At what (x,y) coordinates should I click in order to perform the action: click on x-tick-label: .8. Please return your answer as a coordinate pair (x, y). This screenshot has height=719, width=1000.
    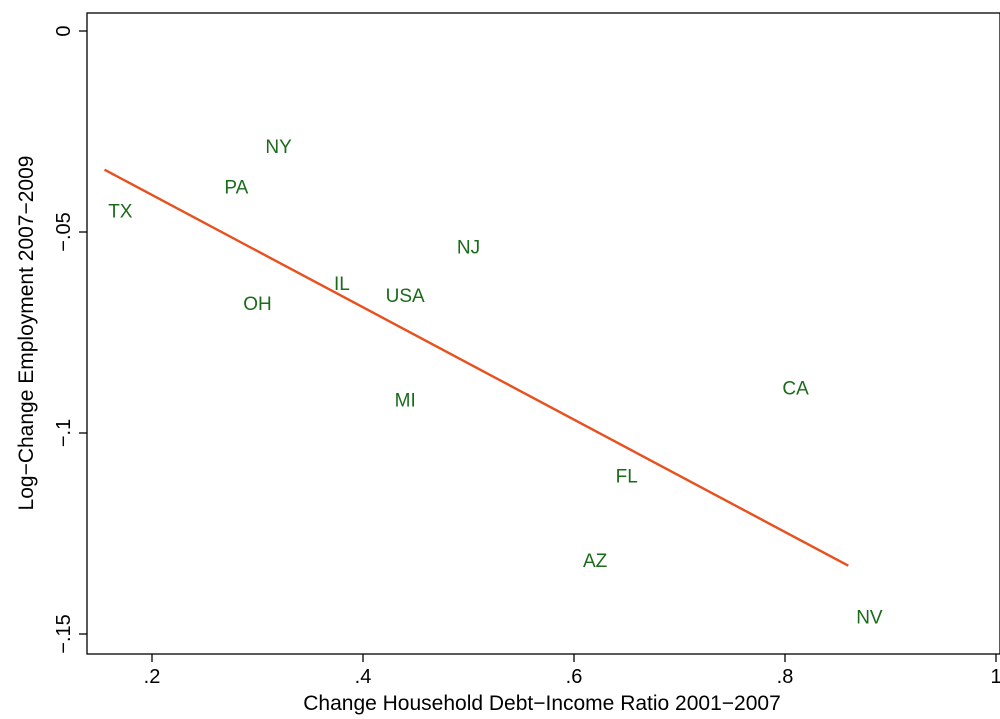
    Looking at the image, I should click on (785, 677).